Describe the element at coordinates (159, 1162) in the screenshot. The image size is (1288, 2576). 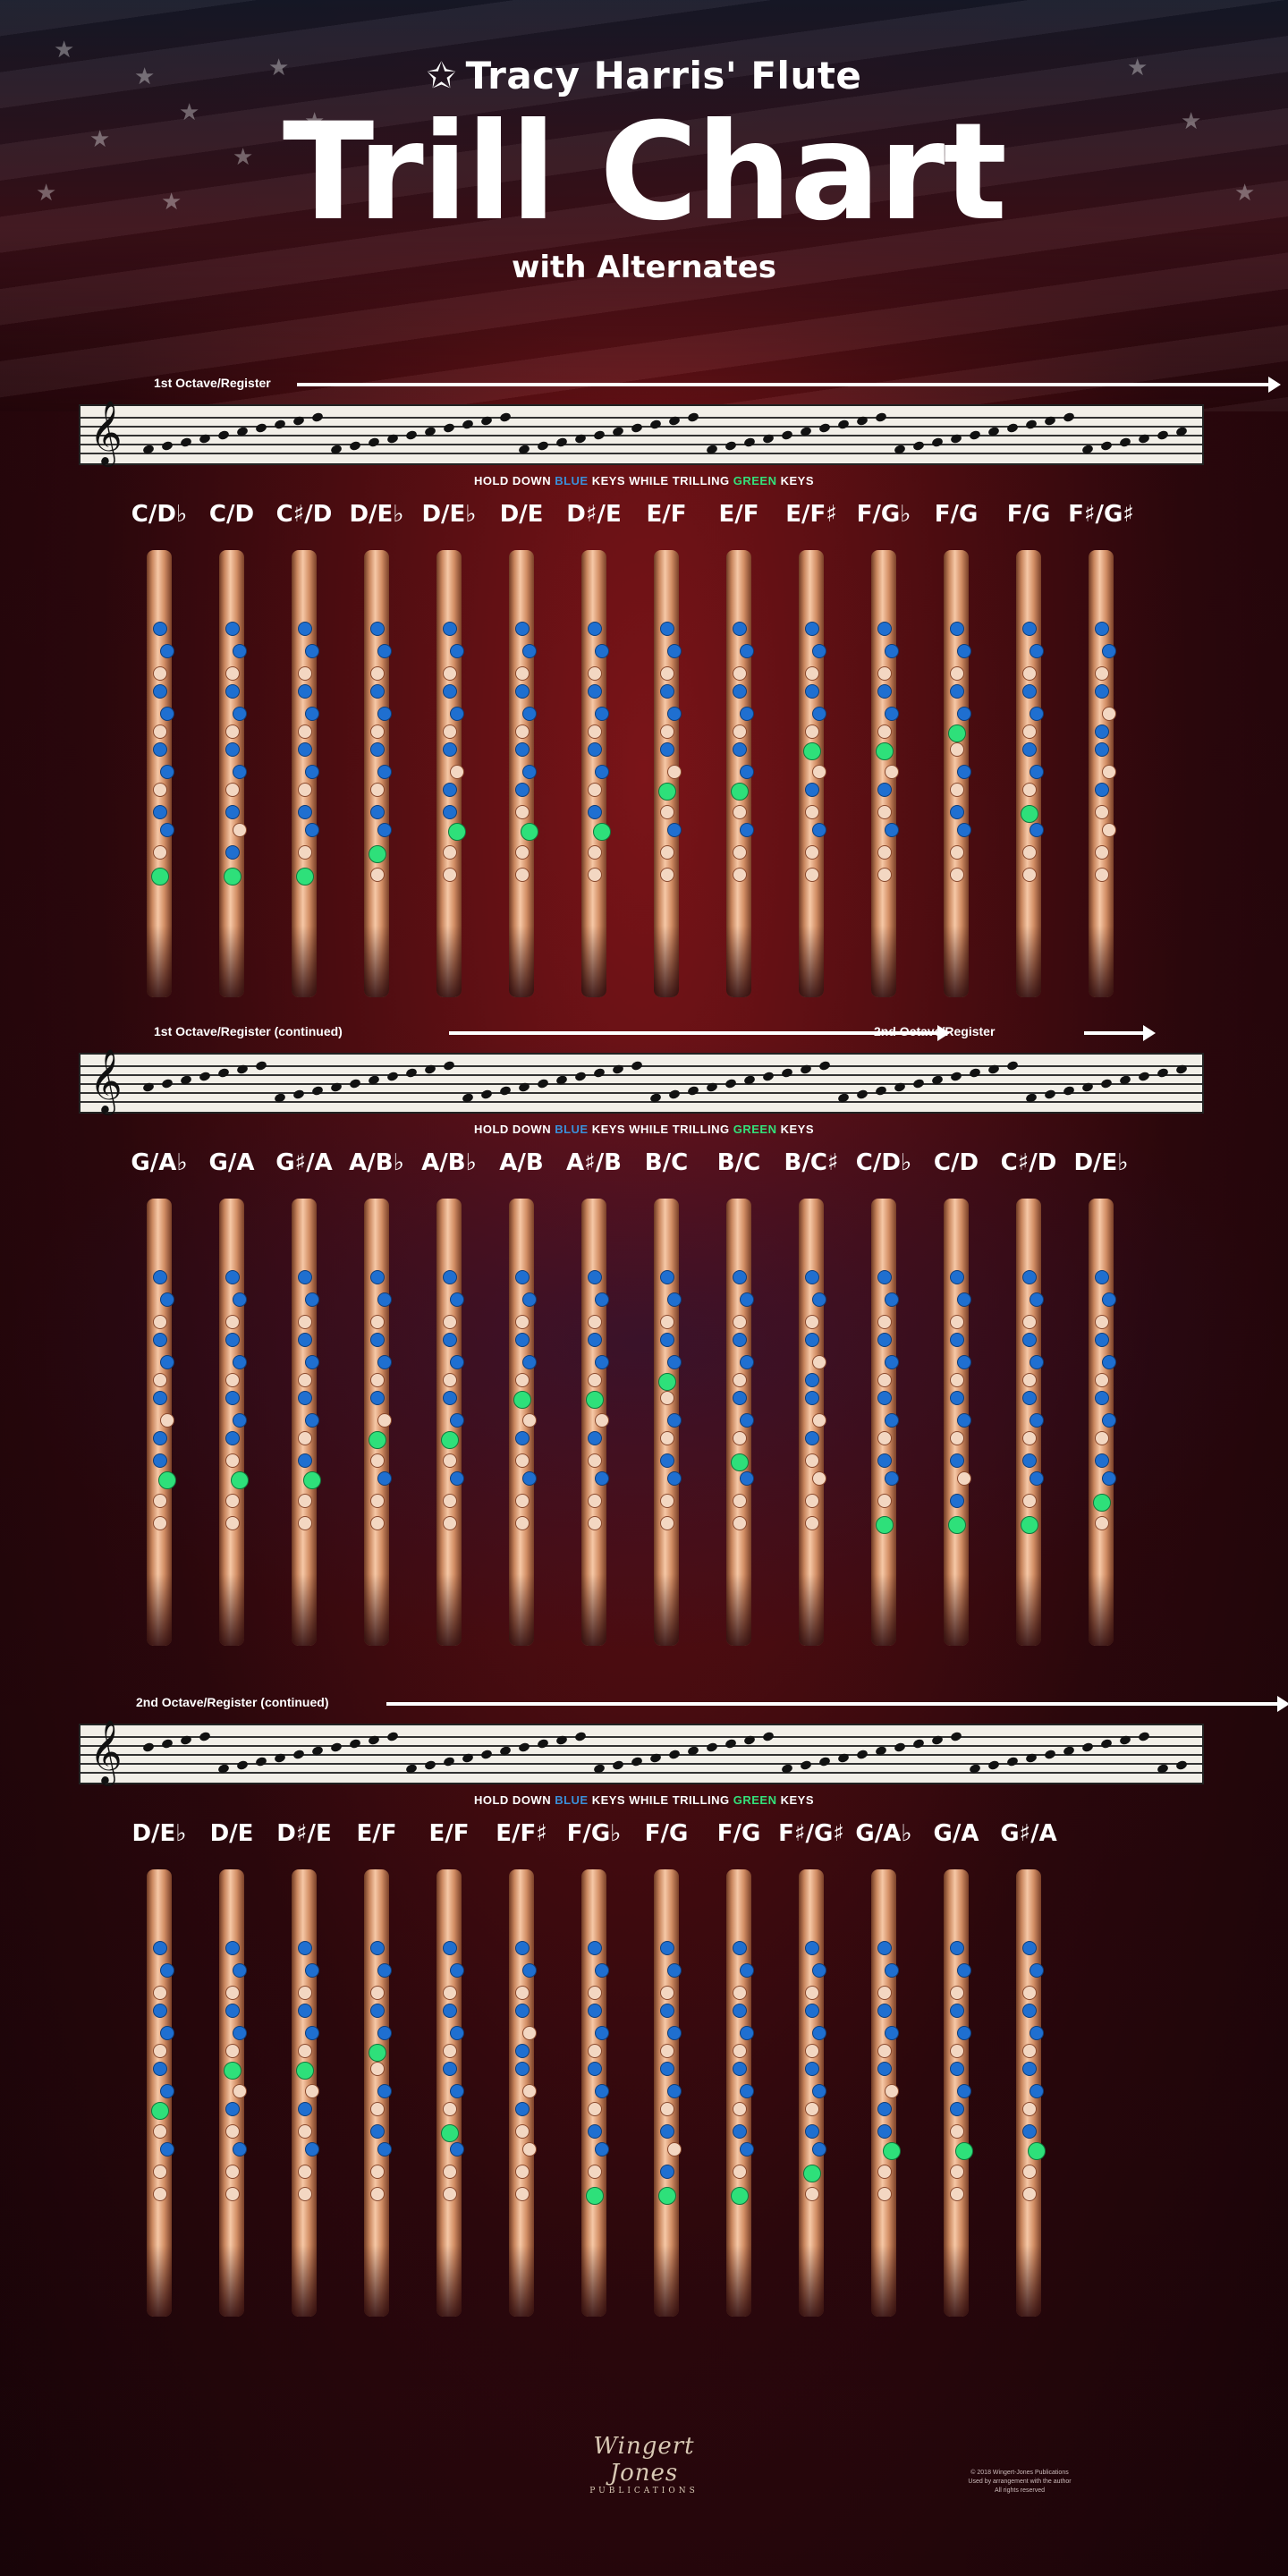
I see `trill-label: G/A♭` at that location.